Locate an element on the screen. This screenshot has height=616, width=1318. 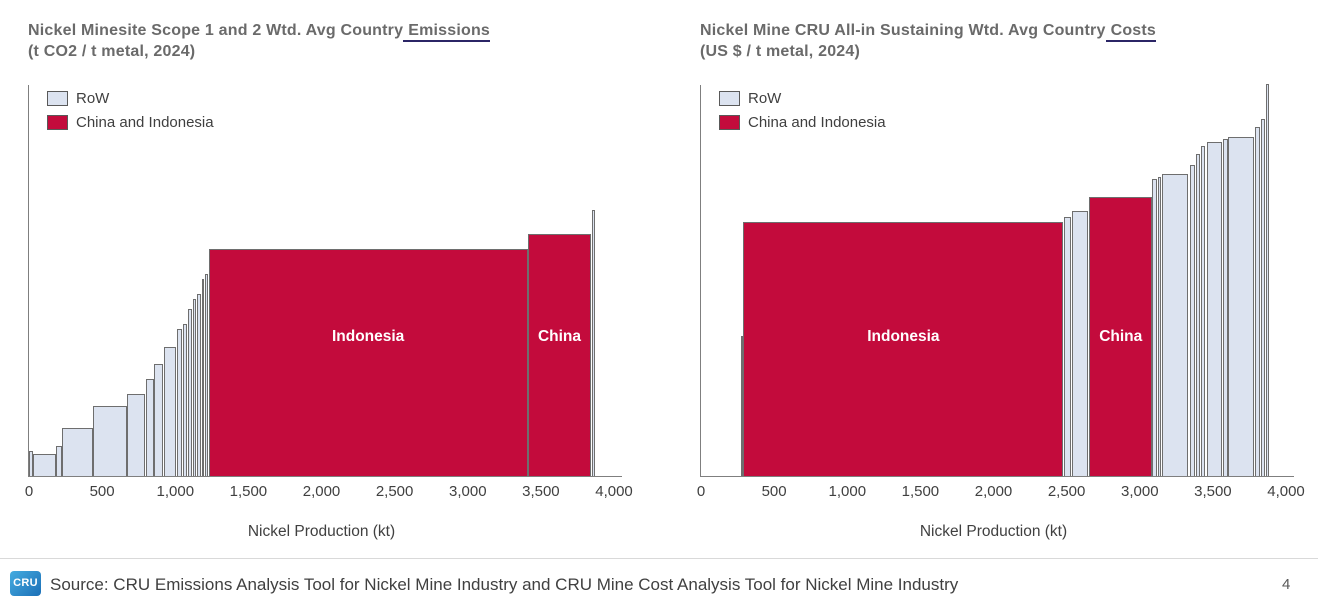
emissions-legend: RoW China and Indonesia is located at coordinates (130, 114).